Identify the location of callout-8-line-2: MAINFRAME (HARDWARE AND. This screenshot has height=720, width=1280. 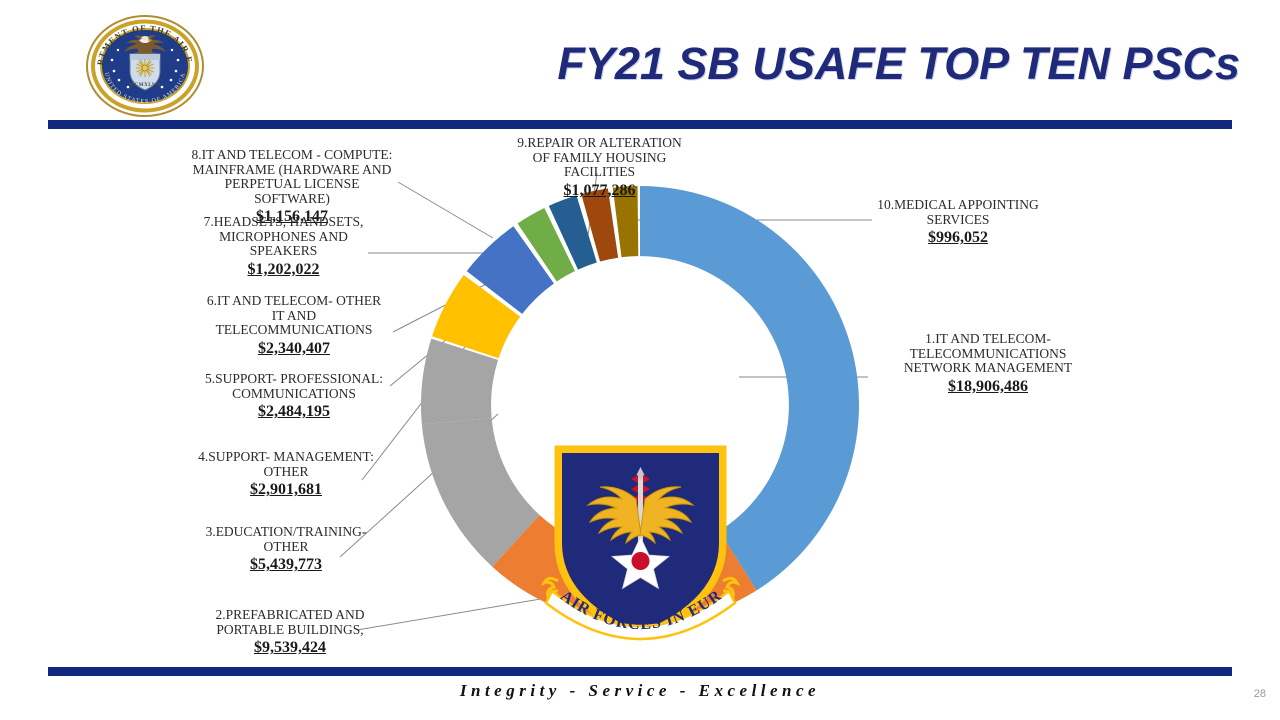
(292, 169).